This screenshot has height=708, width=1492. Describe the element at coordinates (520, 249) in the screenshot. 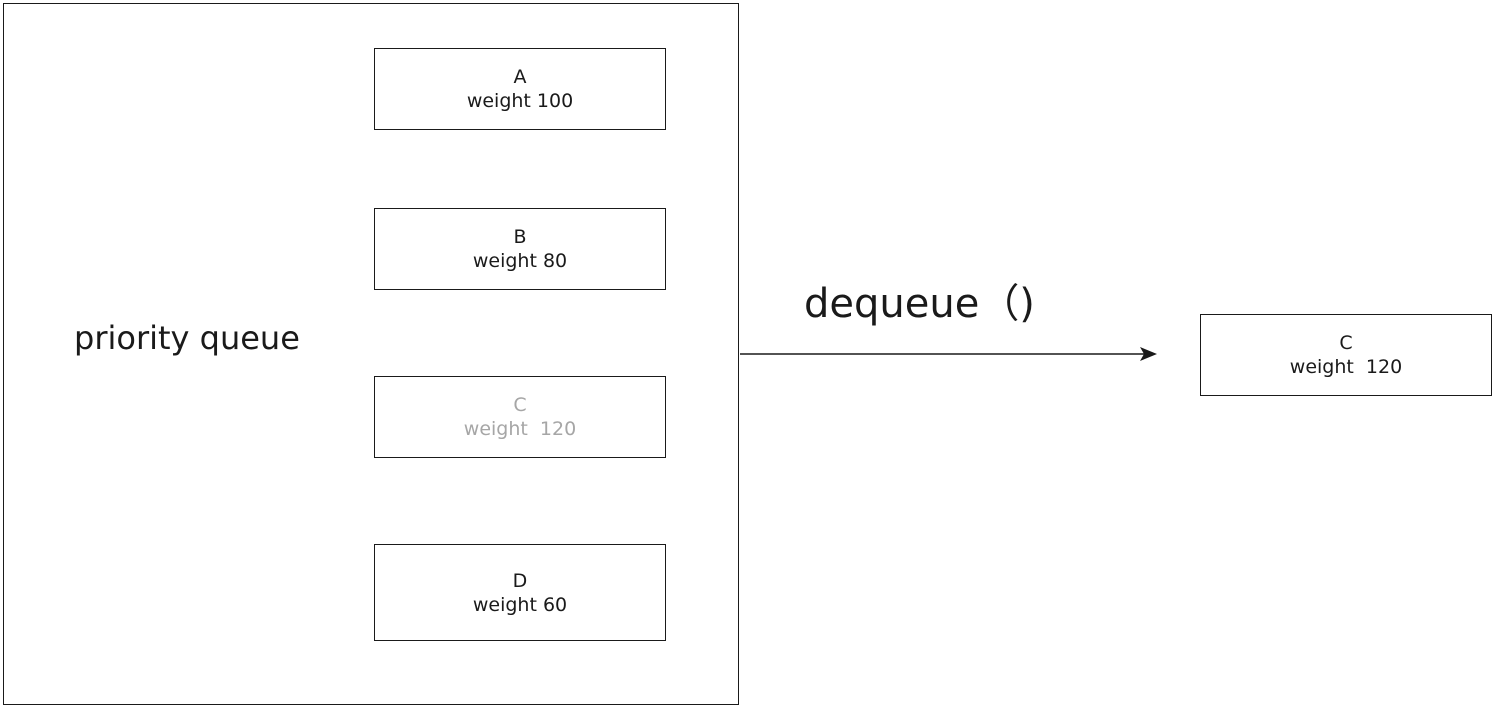

I see `queue-node-b: B weight 80` at that location.